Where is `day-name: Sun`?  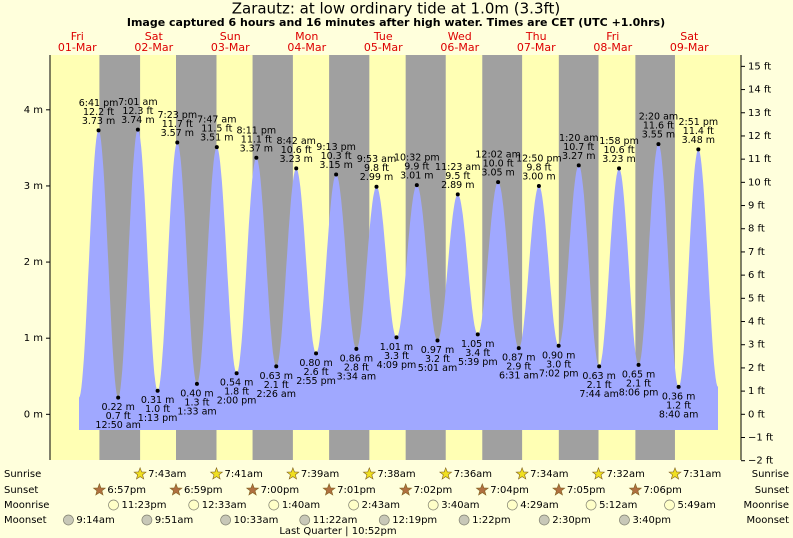
day-name: Sun is located at coordinates (230, 36).